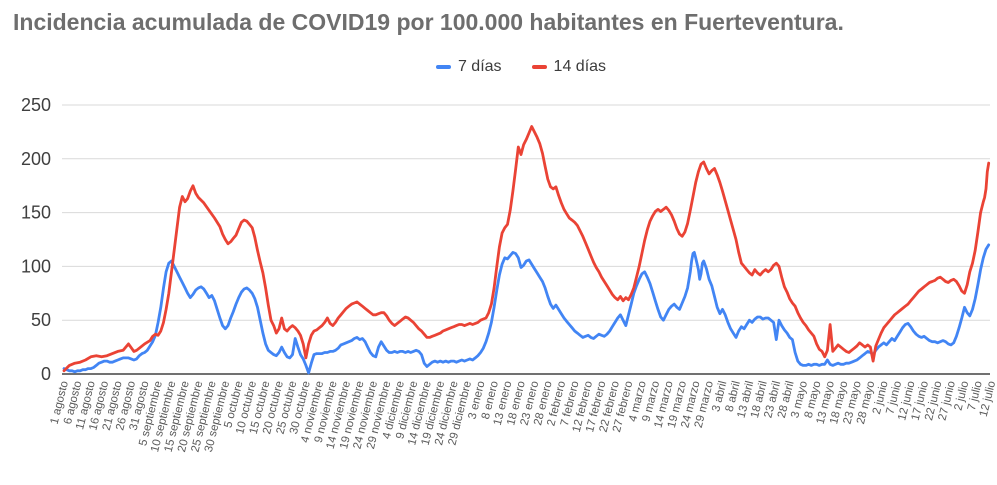 Image resolution: width=997 pixels, height=485 pixels. What do you see at coordinates (46, 374) in the screenshot?
I see `y-tick-label: 0` at bounding box center [46, 374].